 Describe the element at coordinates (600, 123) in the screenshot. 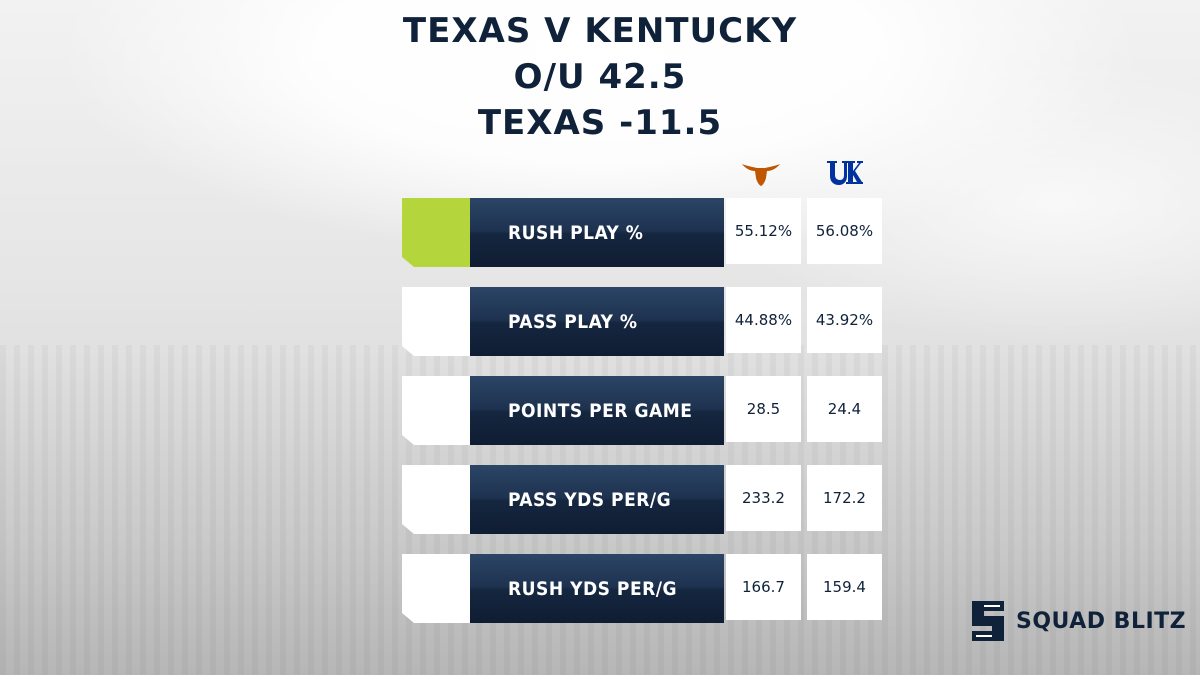

I see `spread-line: TEXAS -11.5` at that location.